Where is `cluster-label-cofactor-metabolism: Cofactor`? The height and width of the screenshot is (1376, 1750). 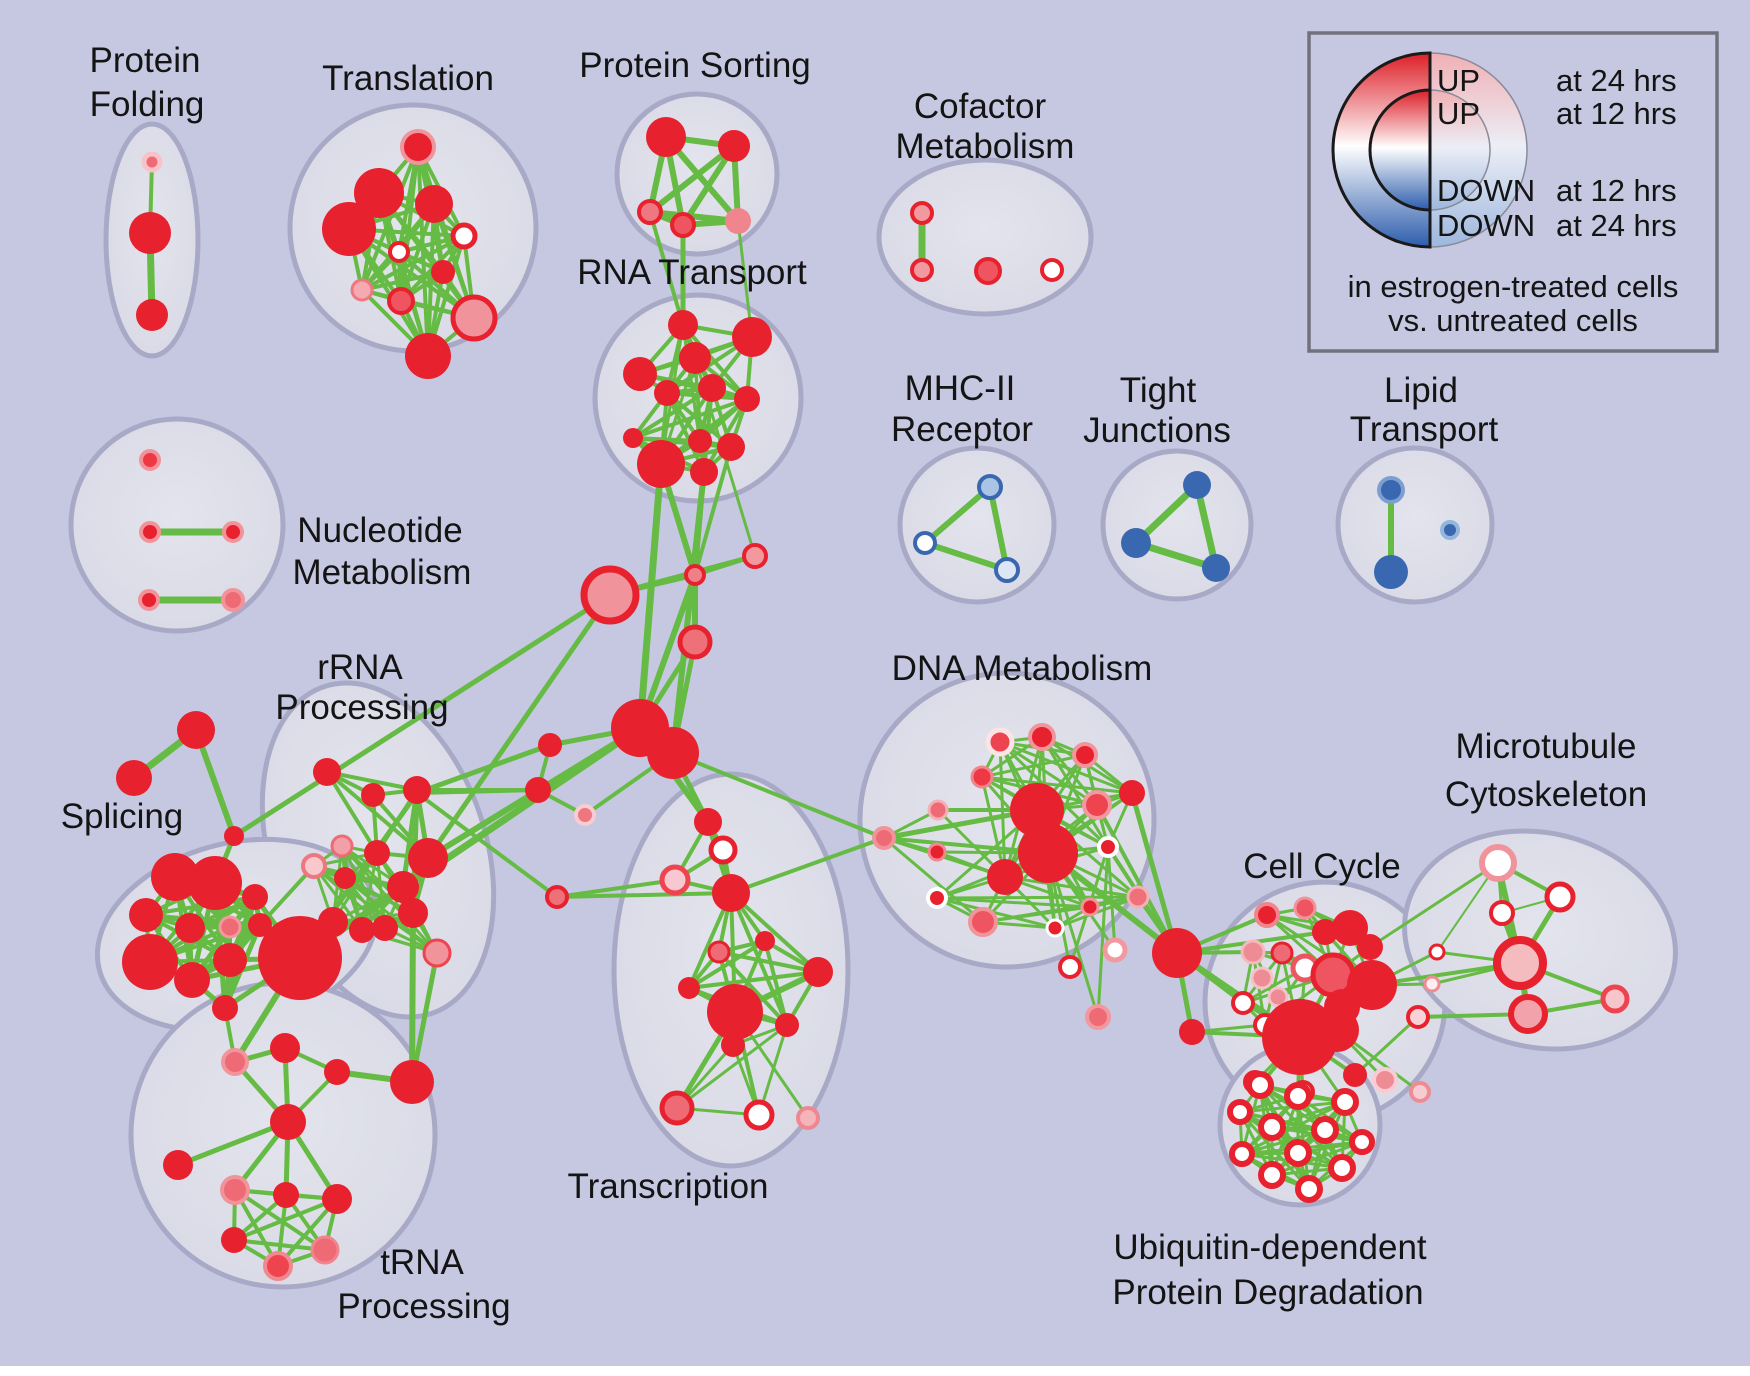 cluster-label-cofactor-metabolism: Cofactor is located at coordinates (980, 106).